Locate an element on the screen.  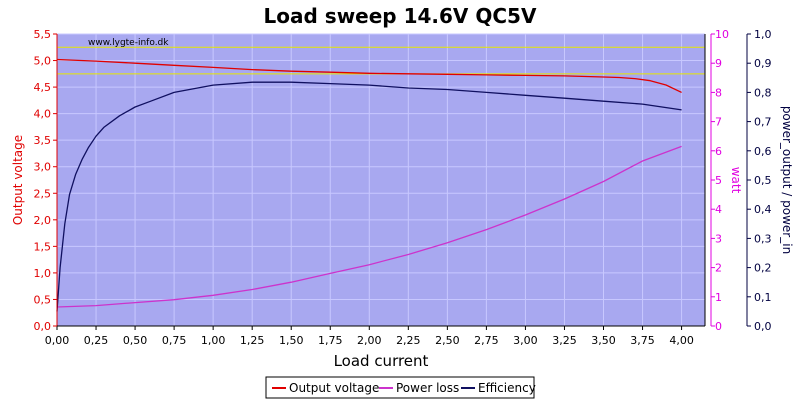
chart-title: Load sweep 14.6V QC5V is located at coordinates (400, 16).